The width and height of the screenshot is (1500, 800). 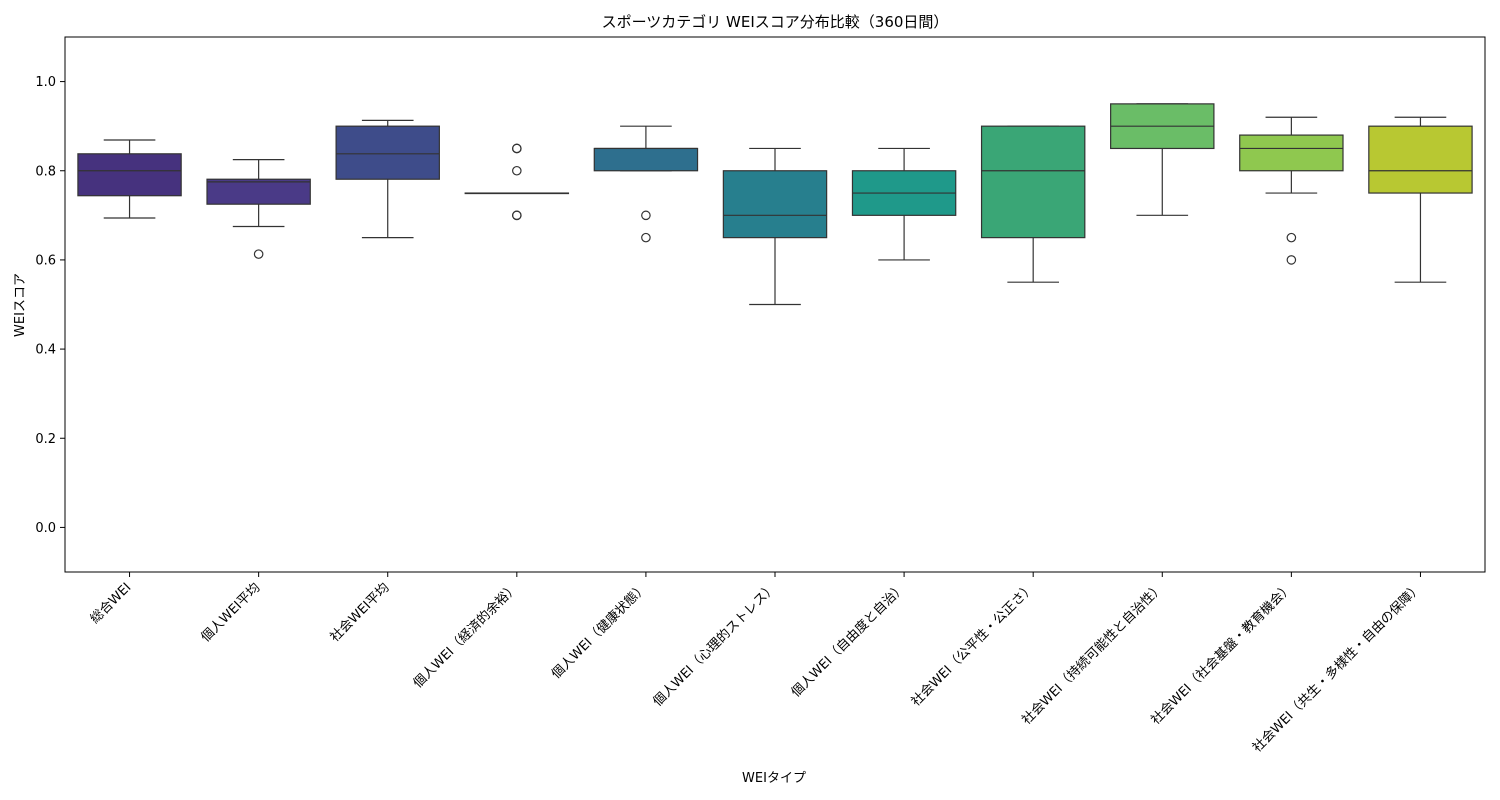 I want to click on y-tick-label: 0.6, so click(x=45, y=260).